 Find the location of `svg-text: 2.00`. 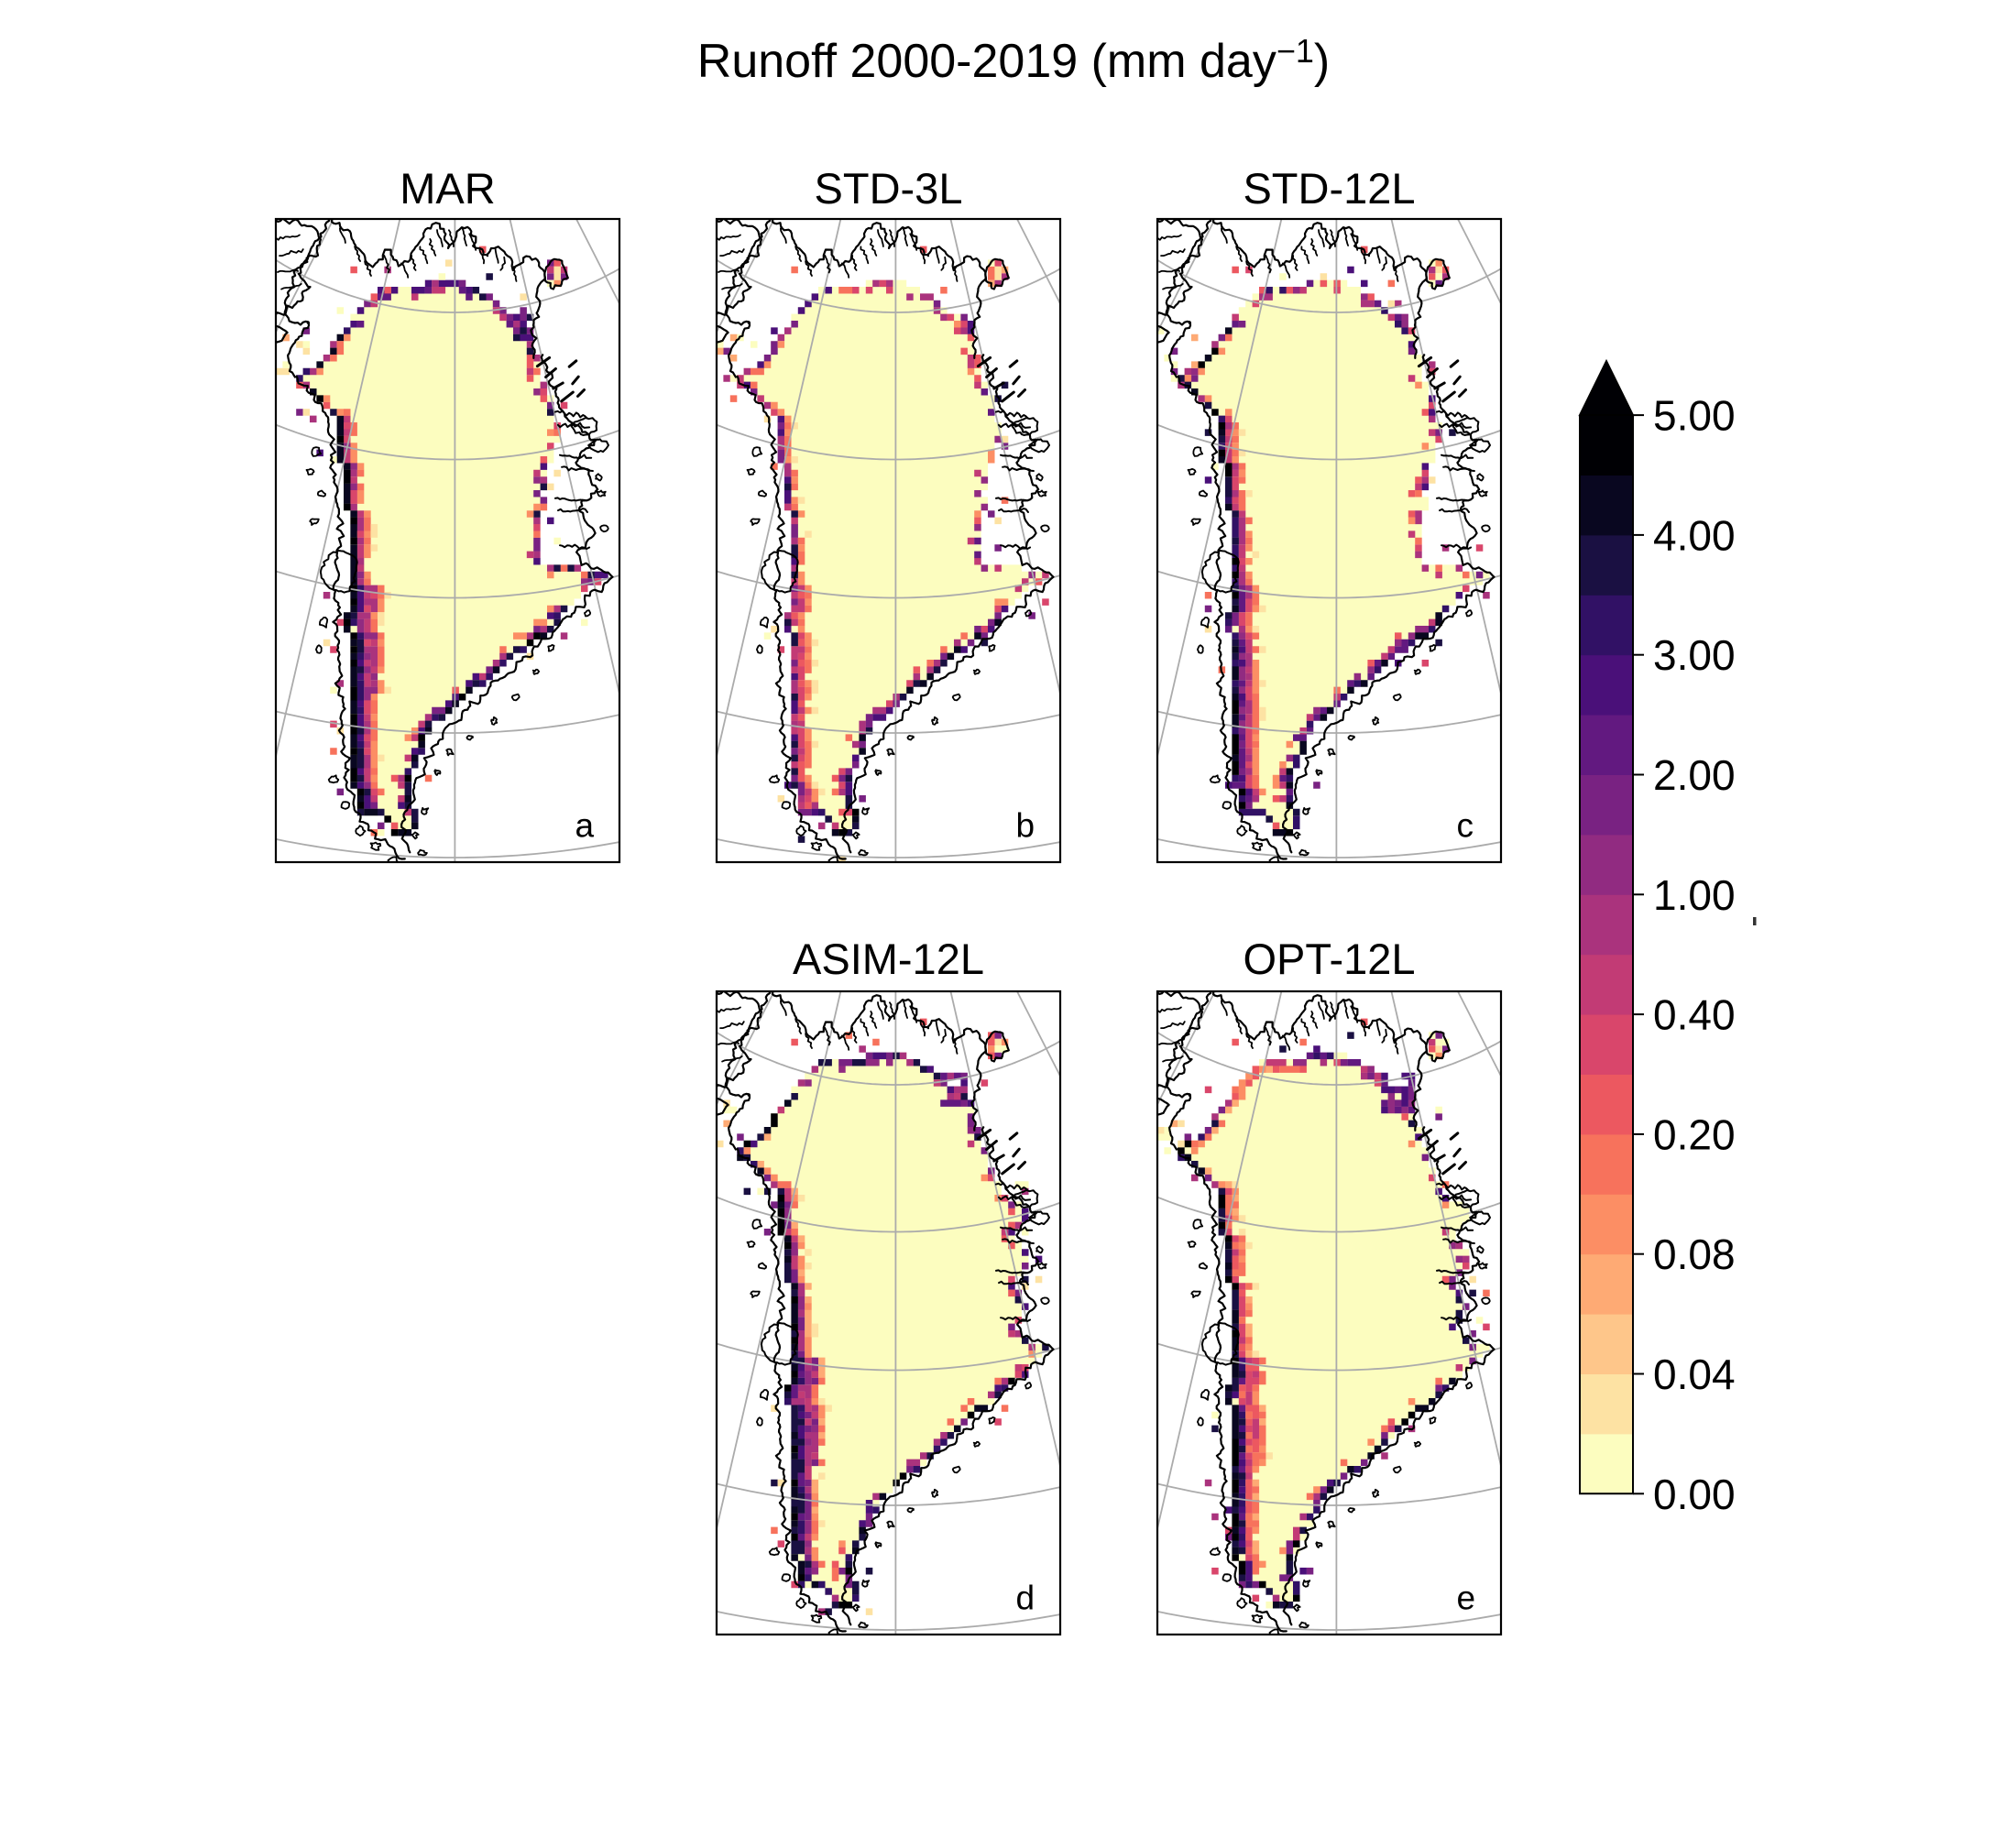

svg-text: 2.00 is located at coordinates (1694, 775).